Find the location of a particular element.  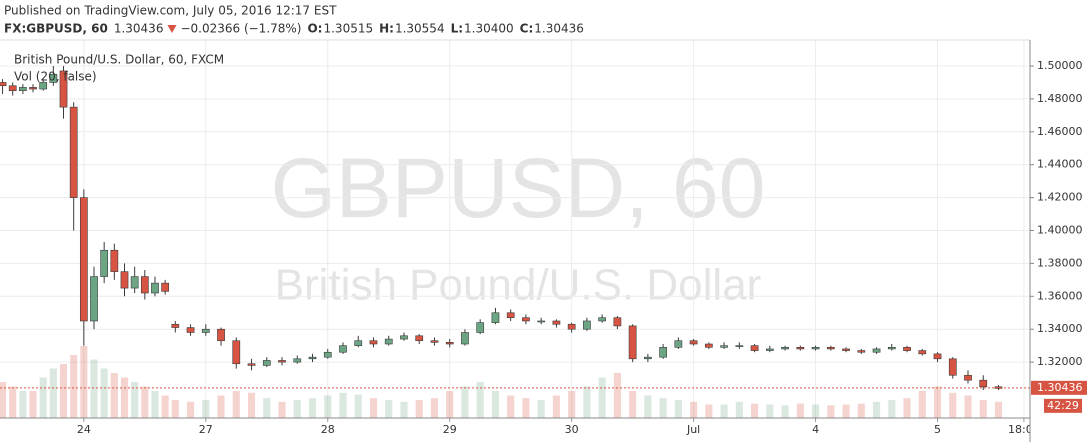

header-text: O: is located at coordinates (314, 29).